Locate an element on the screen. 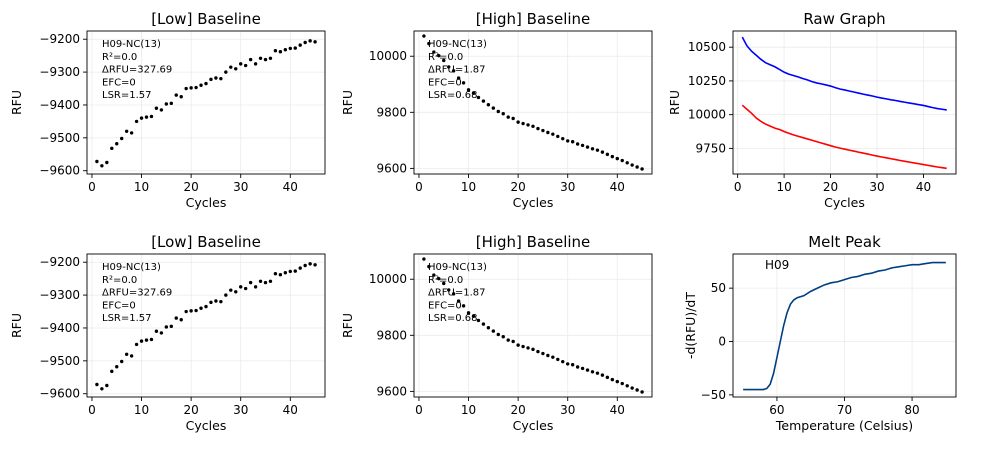 The image size is (989, 449). annotation-line: ΔRFU=1.87 is located at coordinates (457, 293).